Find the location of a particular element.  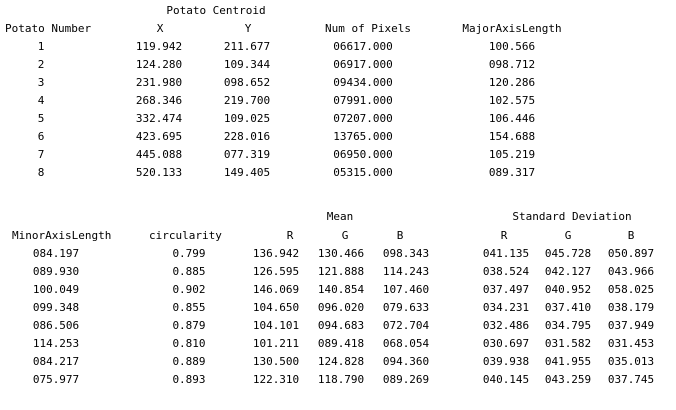

major-axis-length-cell: 089.317 is located at coordinates (512, 172).